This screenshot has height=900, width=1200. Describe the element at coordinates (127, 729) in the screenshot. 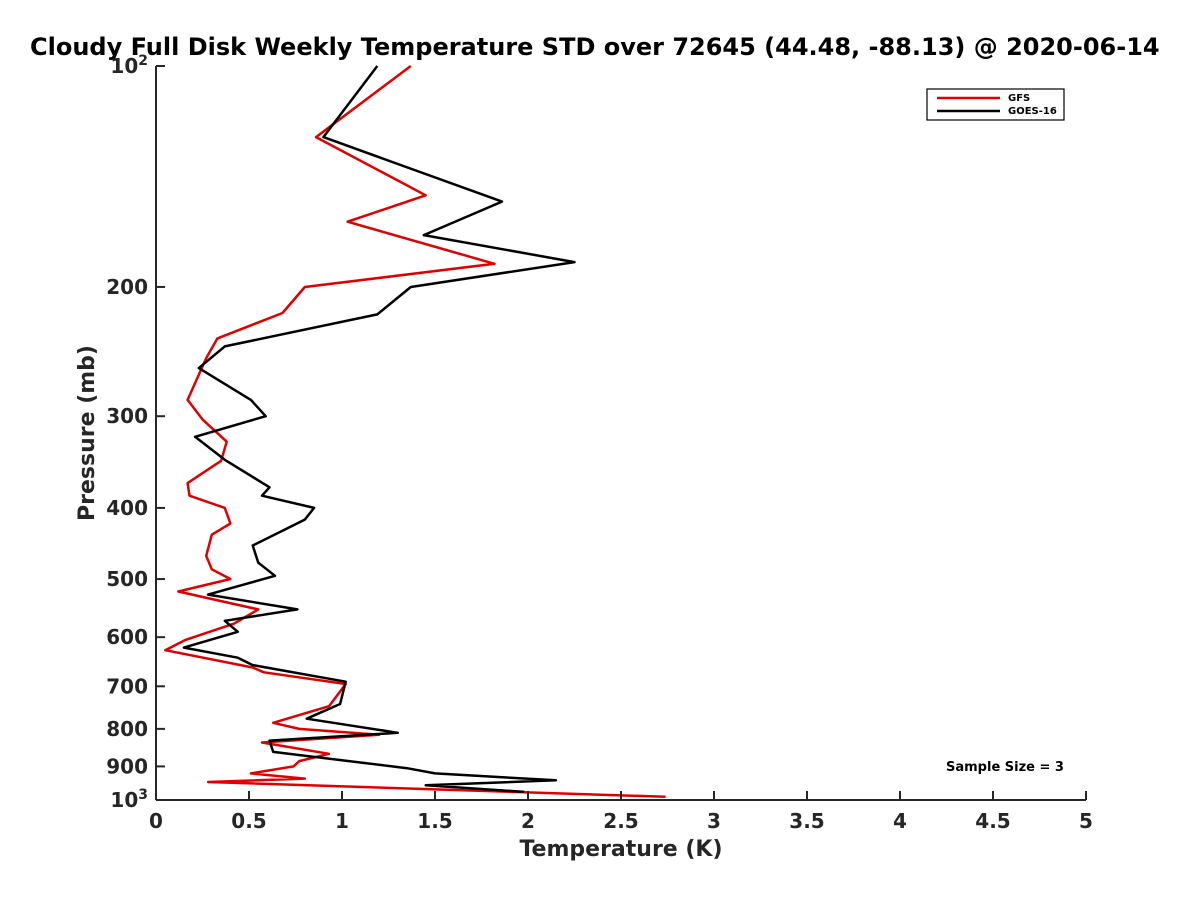

I see `y-tick-label: 800` at that location.